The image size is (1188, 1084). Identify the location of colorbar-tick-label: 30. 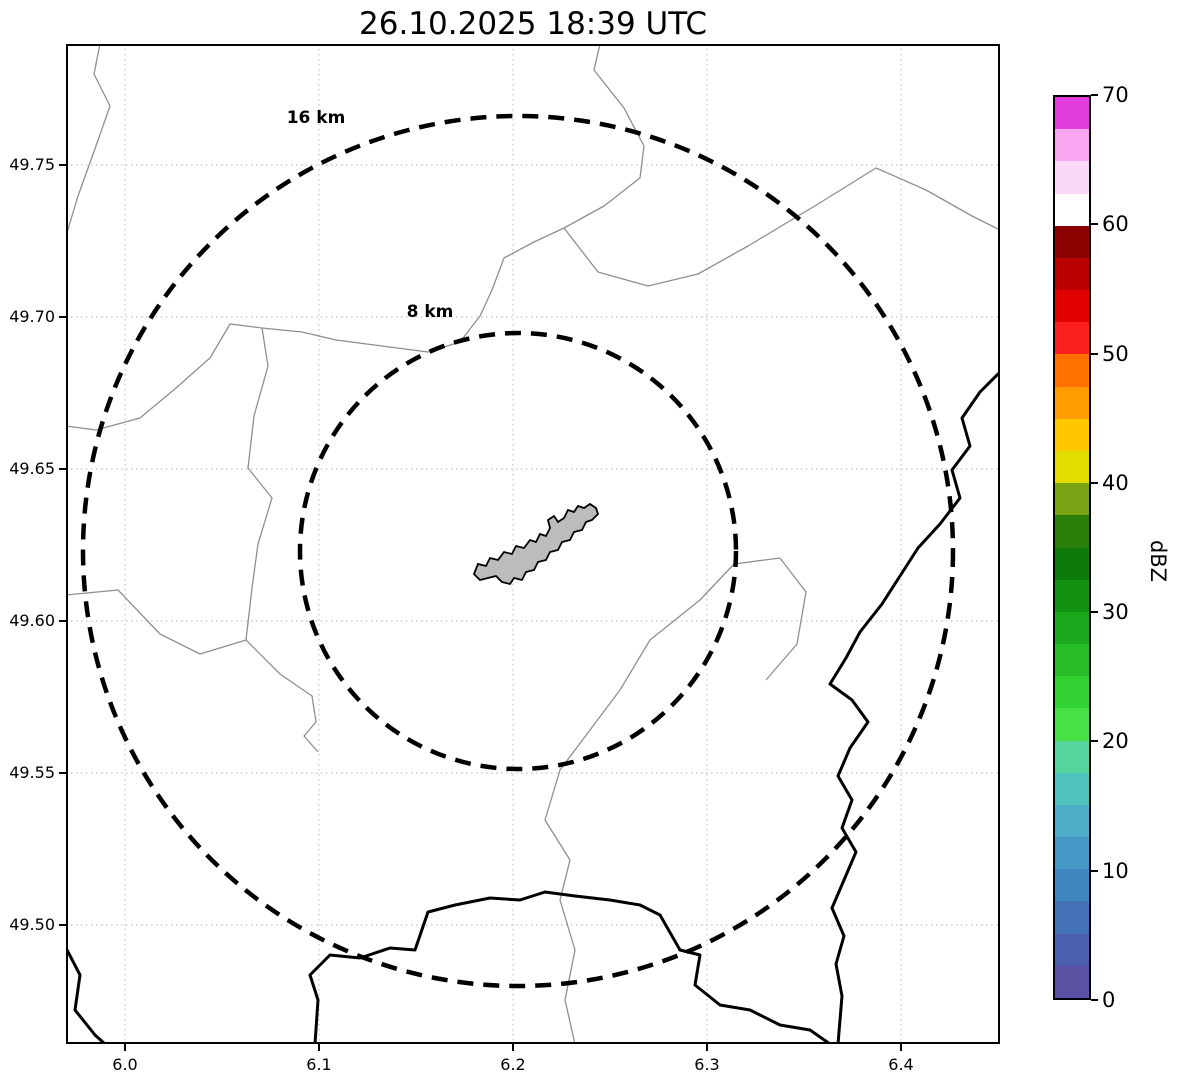
(1115, 612).